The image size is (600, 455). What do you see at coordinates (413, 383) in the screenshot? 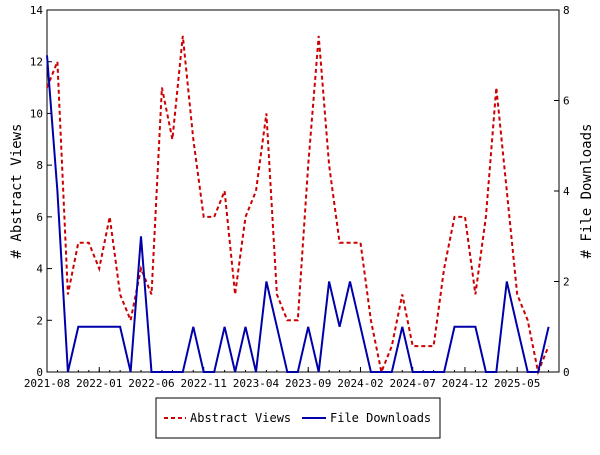
I see `x-tick-label: 2024-07` at bounding box center [413, 383].